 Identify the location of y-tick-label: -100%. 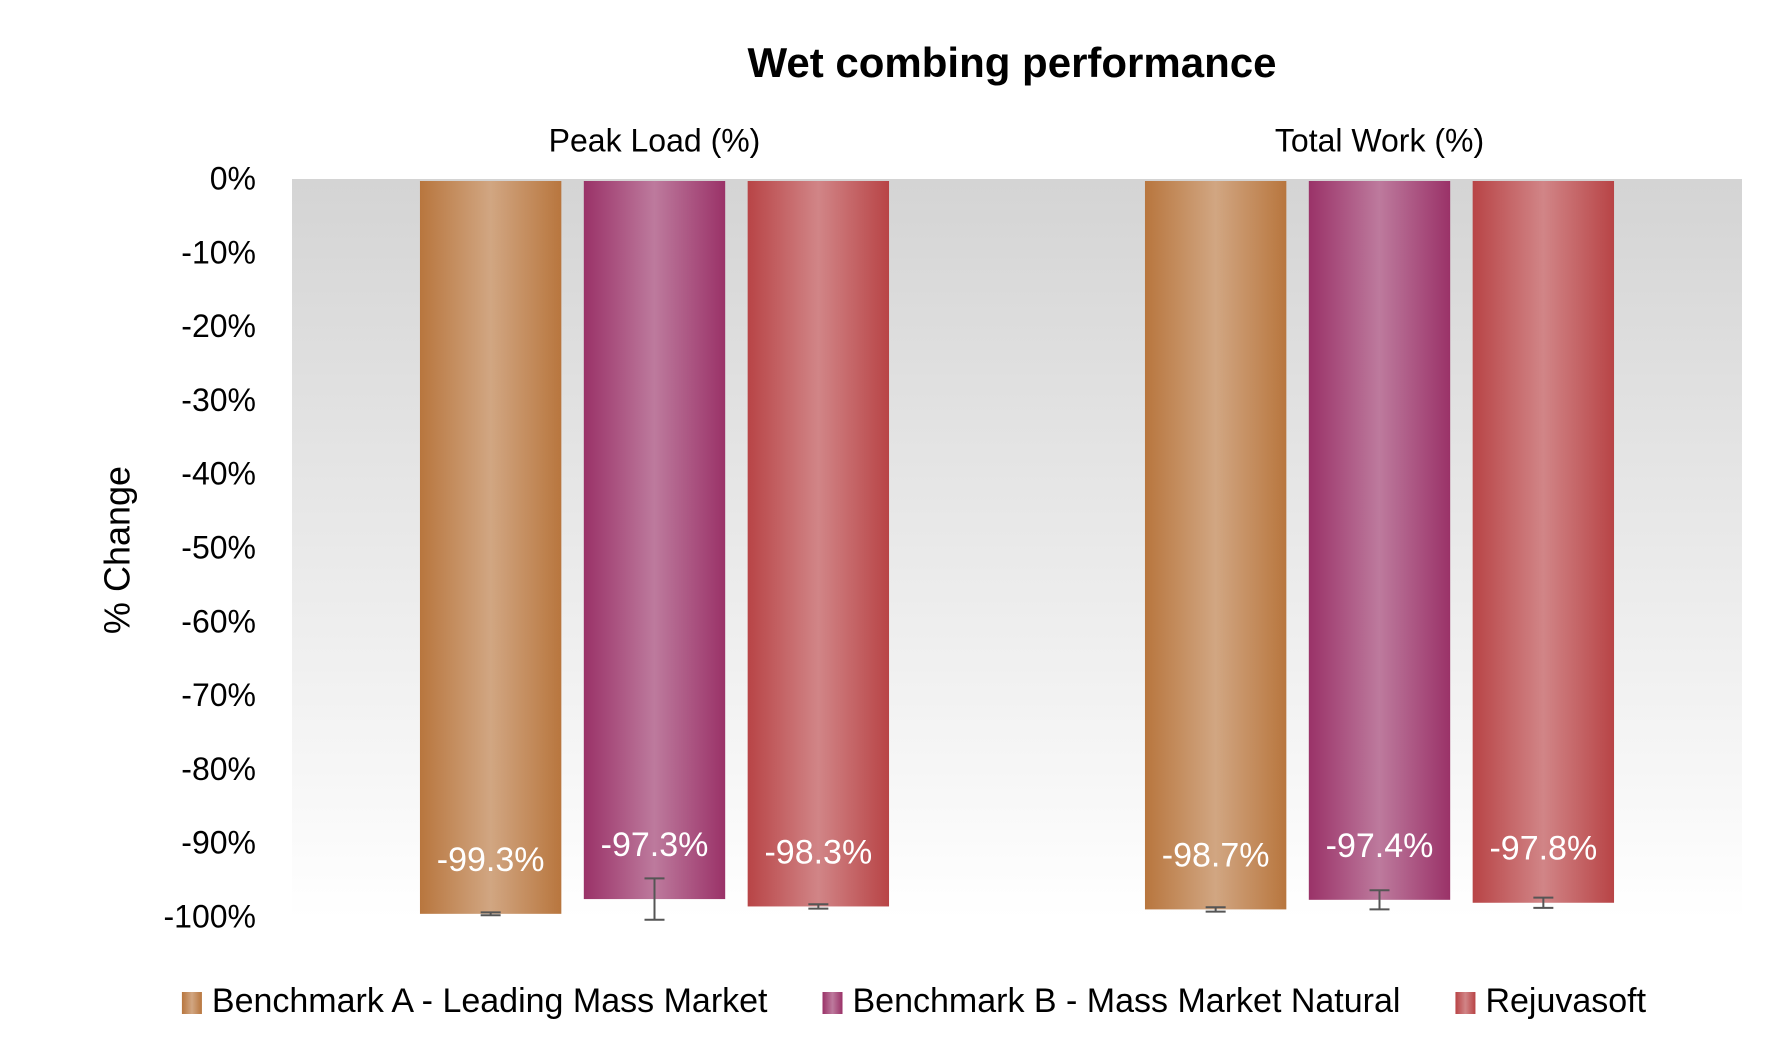
(210, 916).